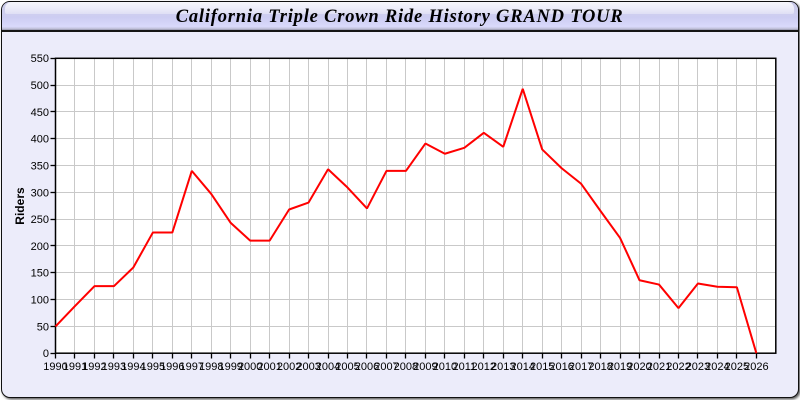  I want to click on svg-text: 2006, so click(367, 367).